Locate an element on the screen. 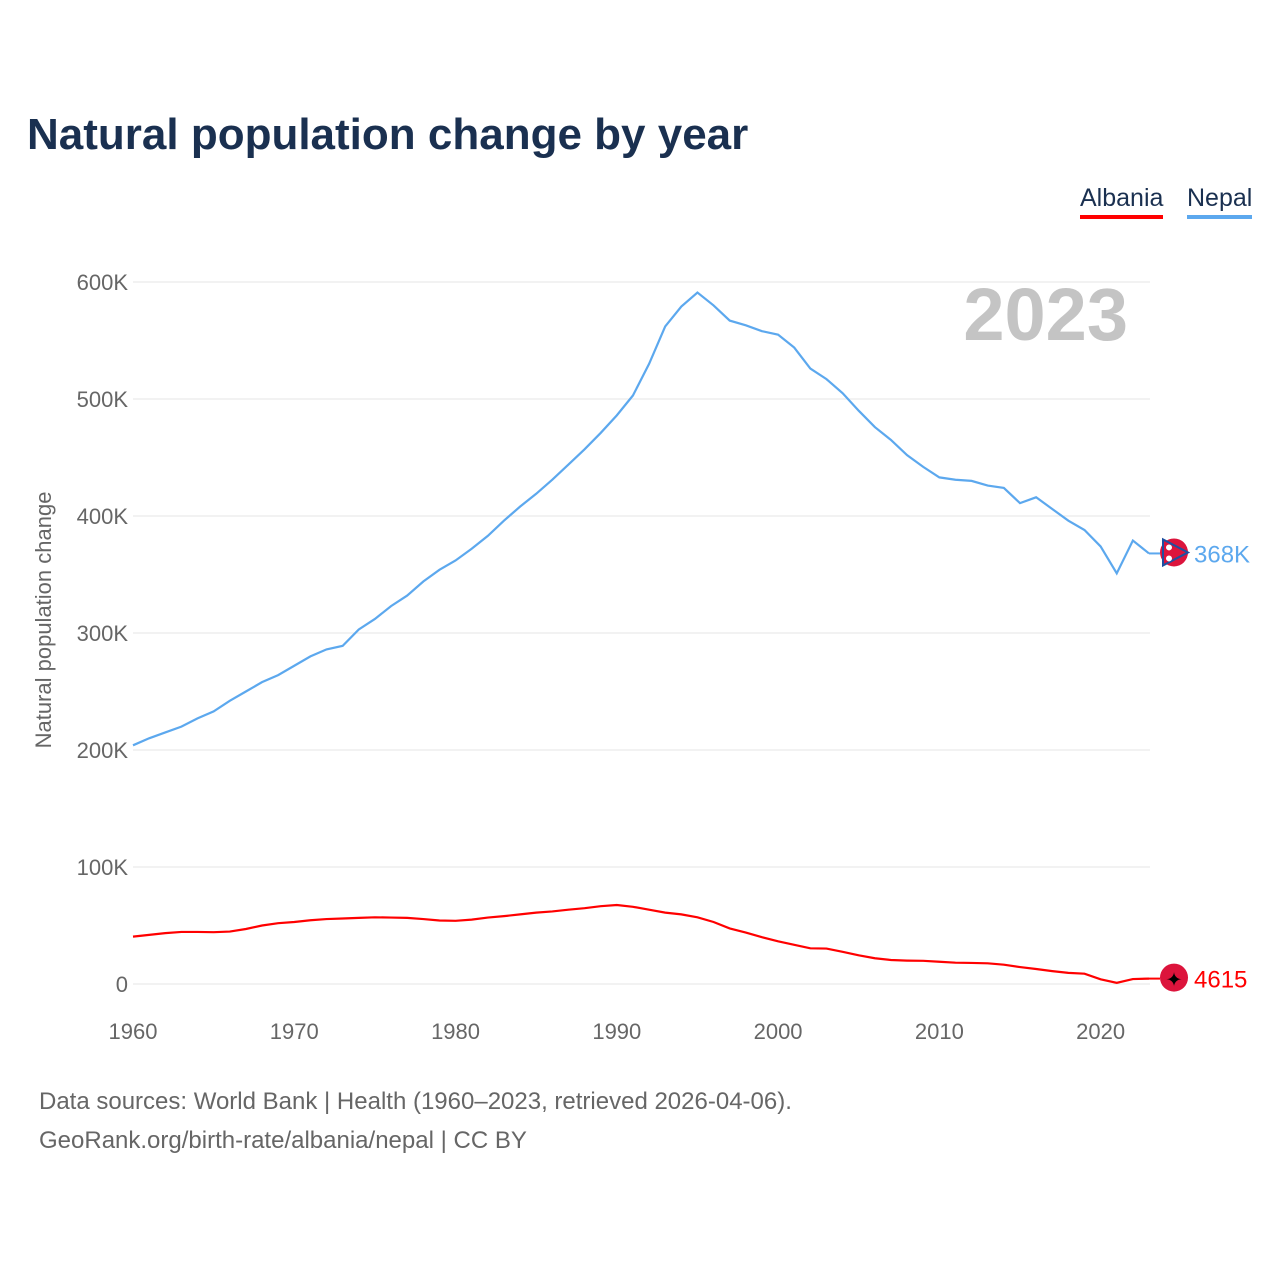 The width and height of the screenshot is (1280, 1280). x-tick-label: 1970 is located at coordinates (294, 1031).